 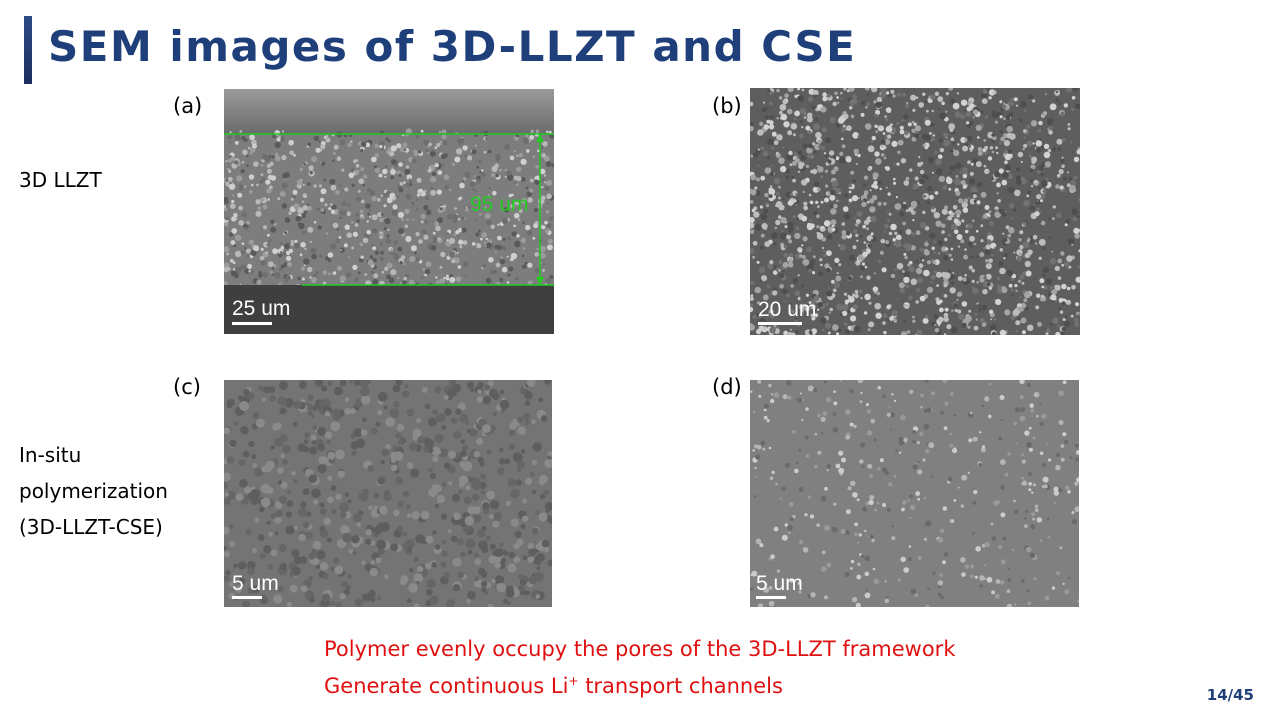 I want to click on note-line-2-sup: +, so click(x=573, y=681).